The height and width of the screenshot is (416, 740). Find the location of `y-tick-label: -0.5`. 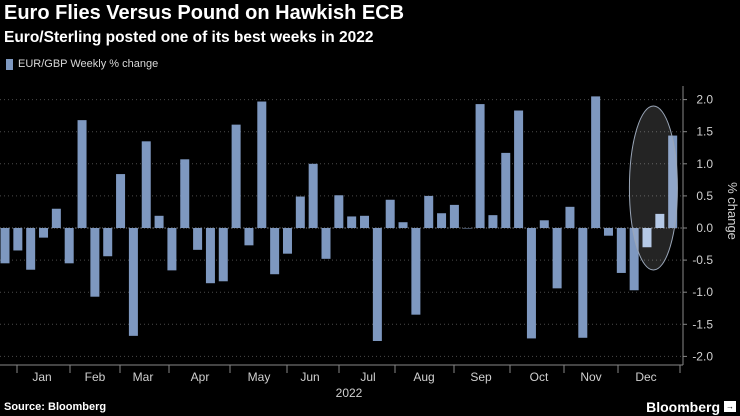

y-tick-label: -0.5 is located at coordinates (702, 260).